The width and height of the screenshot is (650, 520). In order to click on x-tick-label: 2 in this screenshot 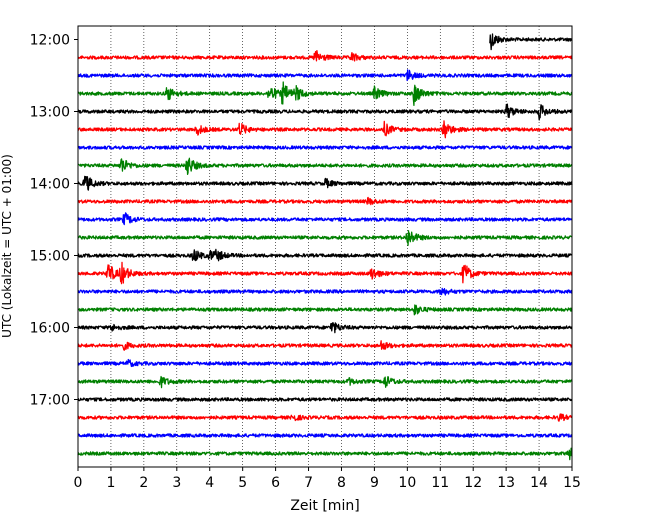, I will do `click(143, 483)`.